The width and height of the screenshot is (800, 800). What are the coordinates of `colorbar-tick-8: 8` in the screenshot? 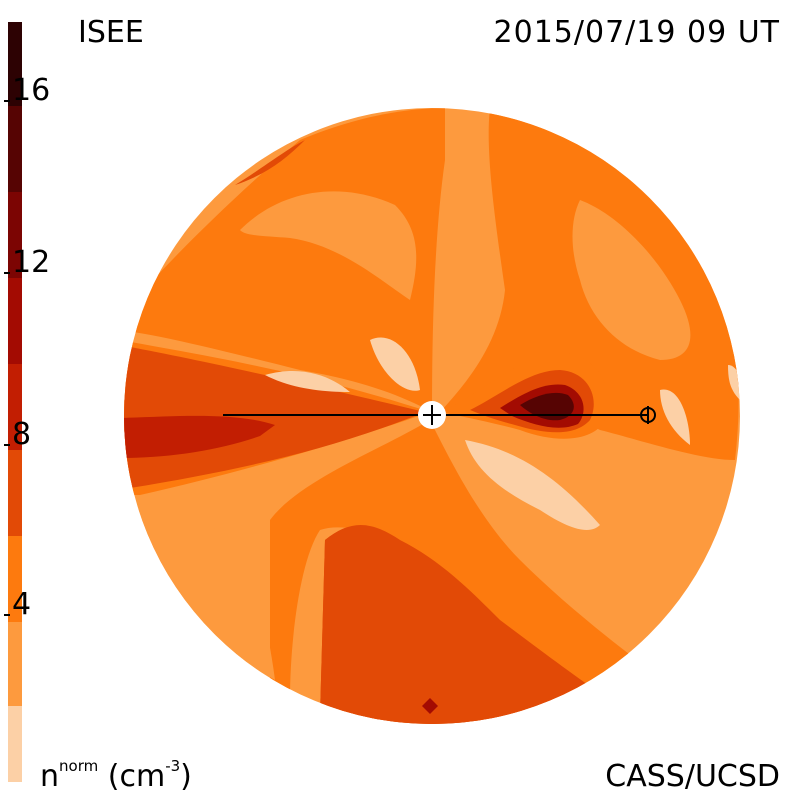 It's located at (22, 434).